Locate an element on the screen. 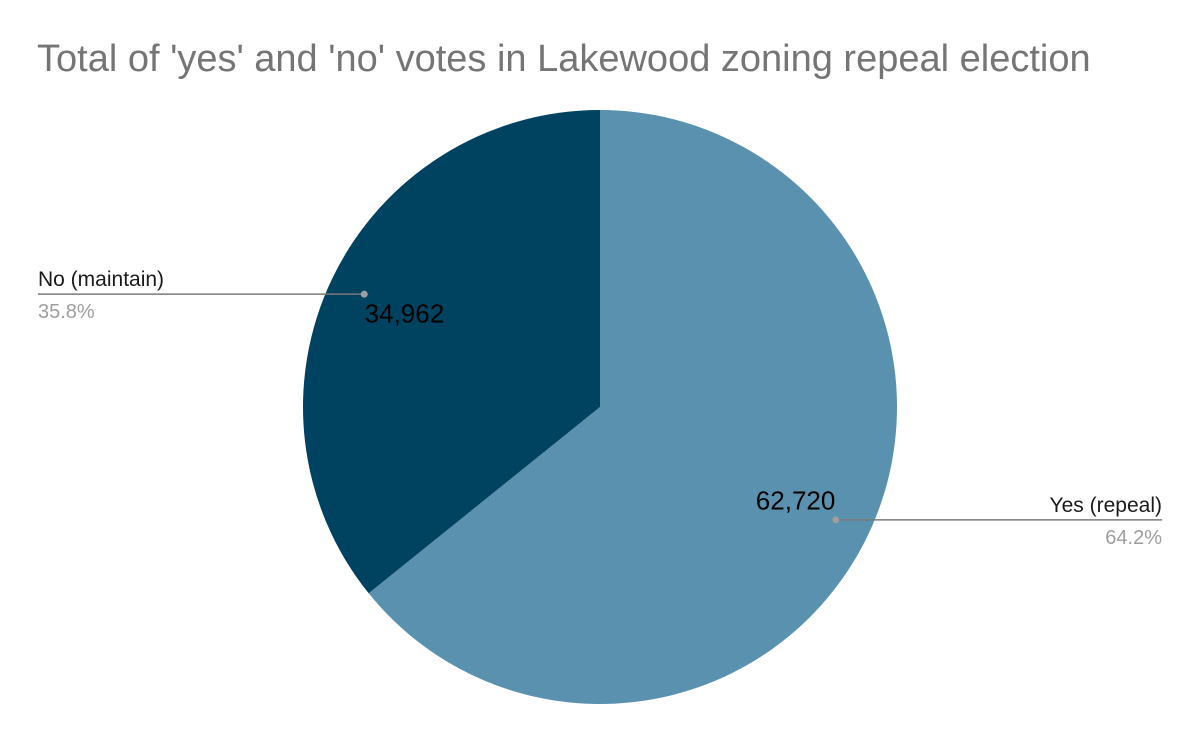 The height and width of the screenshot is (742, 1200). callout-percent-yes-repeal: 64.2% is located at coordinates (1133, 538).